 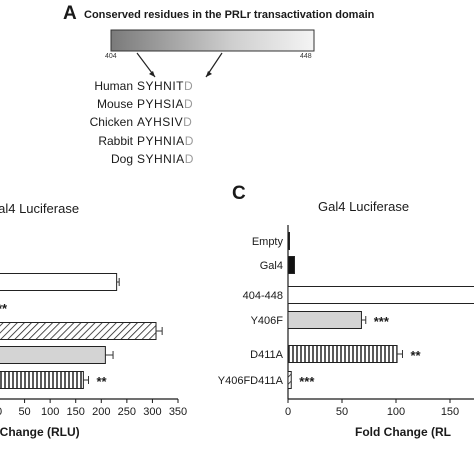 I want to click on category-label: Empty, so click(x=268, y=242).